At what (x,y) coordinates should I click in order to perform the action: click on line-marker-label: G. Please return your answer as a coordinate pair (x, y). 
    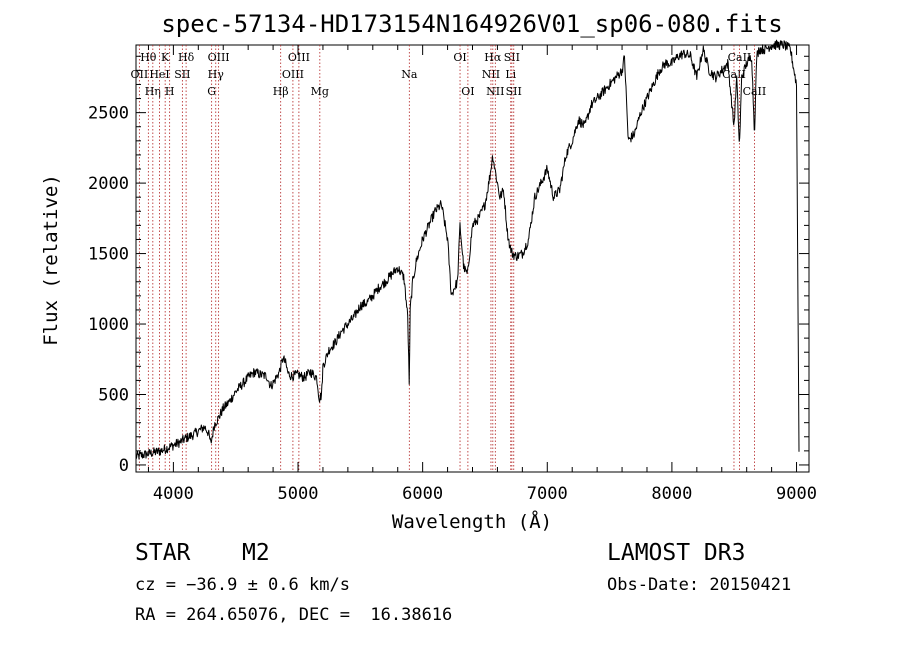
    Looking at the image, I should click on (211, 91).